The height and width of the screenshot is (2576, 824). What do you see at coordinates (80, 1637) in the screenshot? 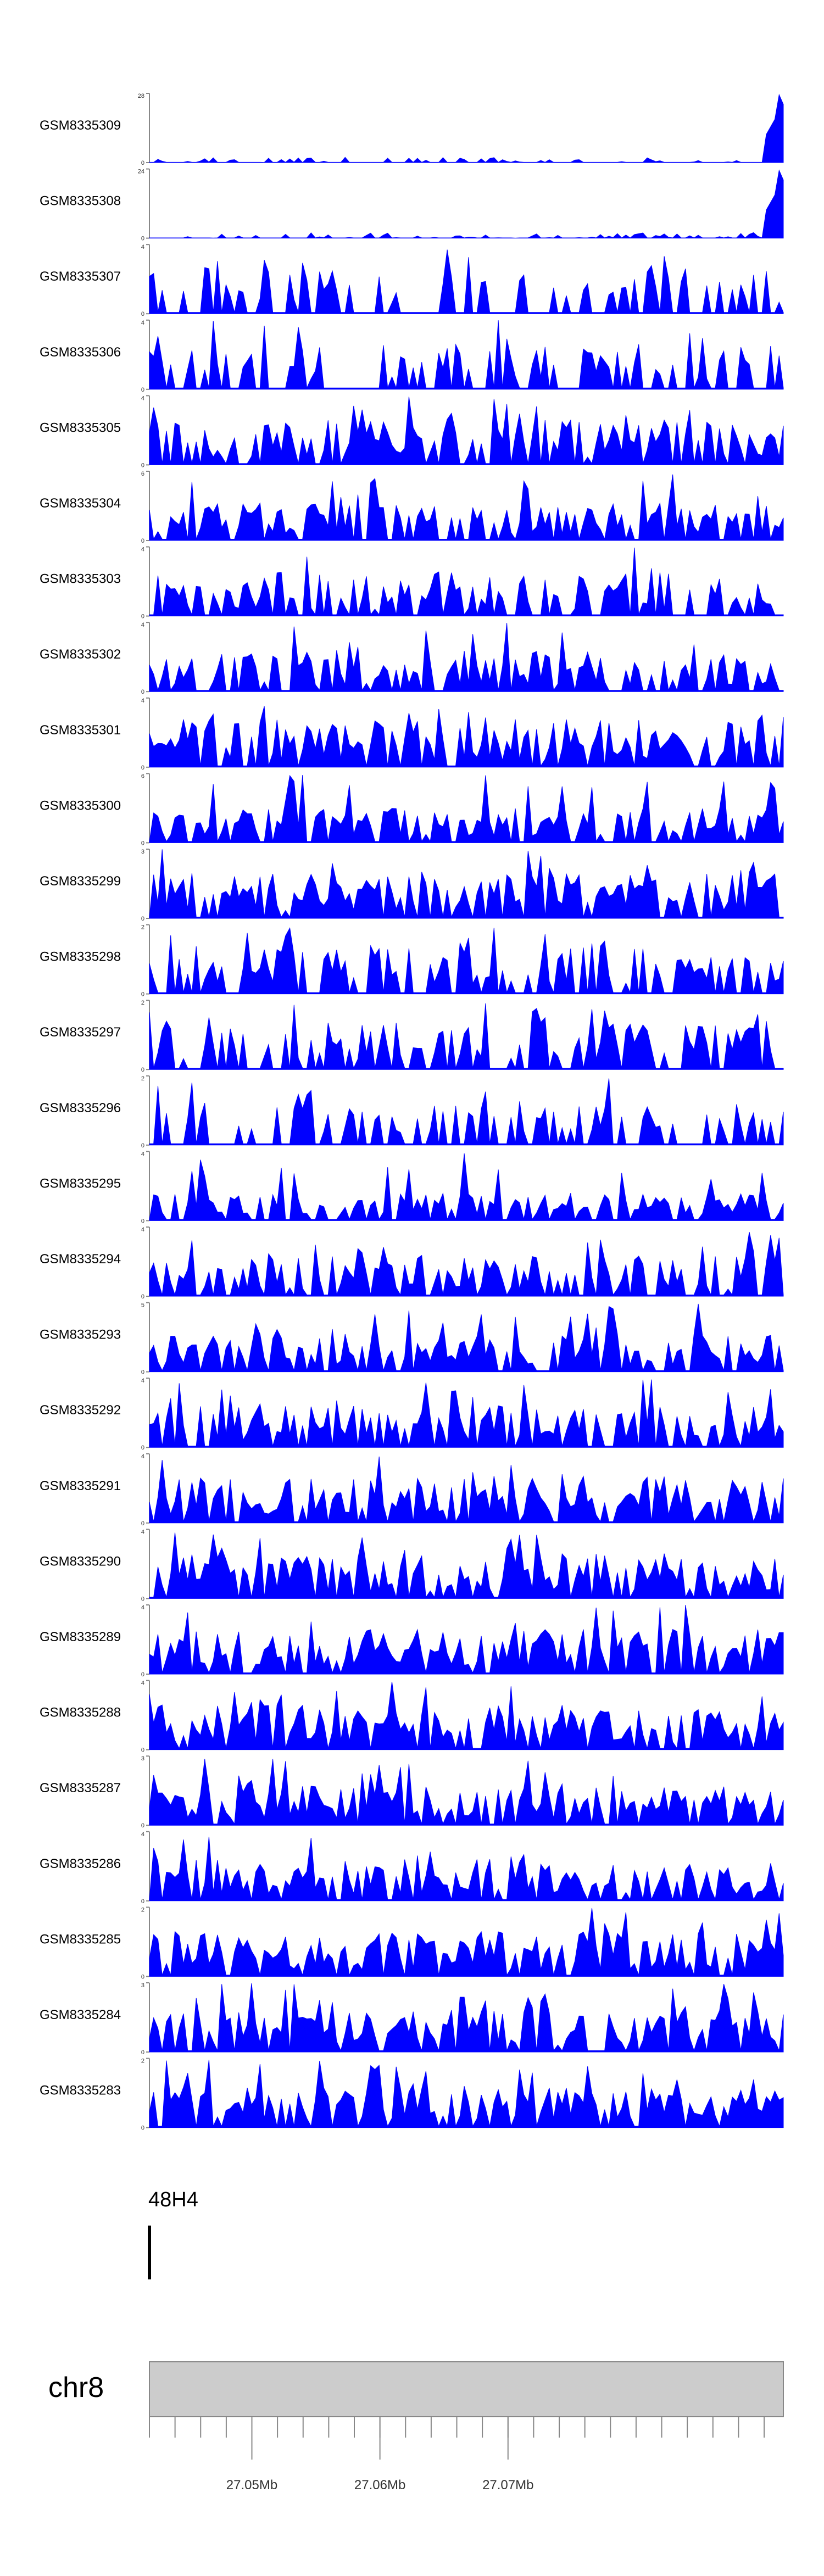
I see `track-label: GSM8335289` at bounding box center [80, 1637].